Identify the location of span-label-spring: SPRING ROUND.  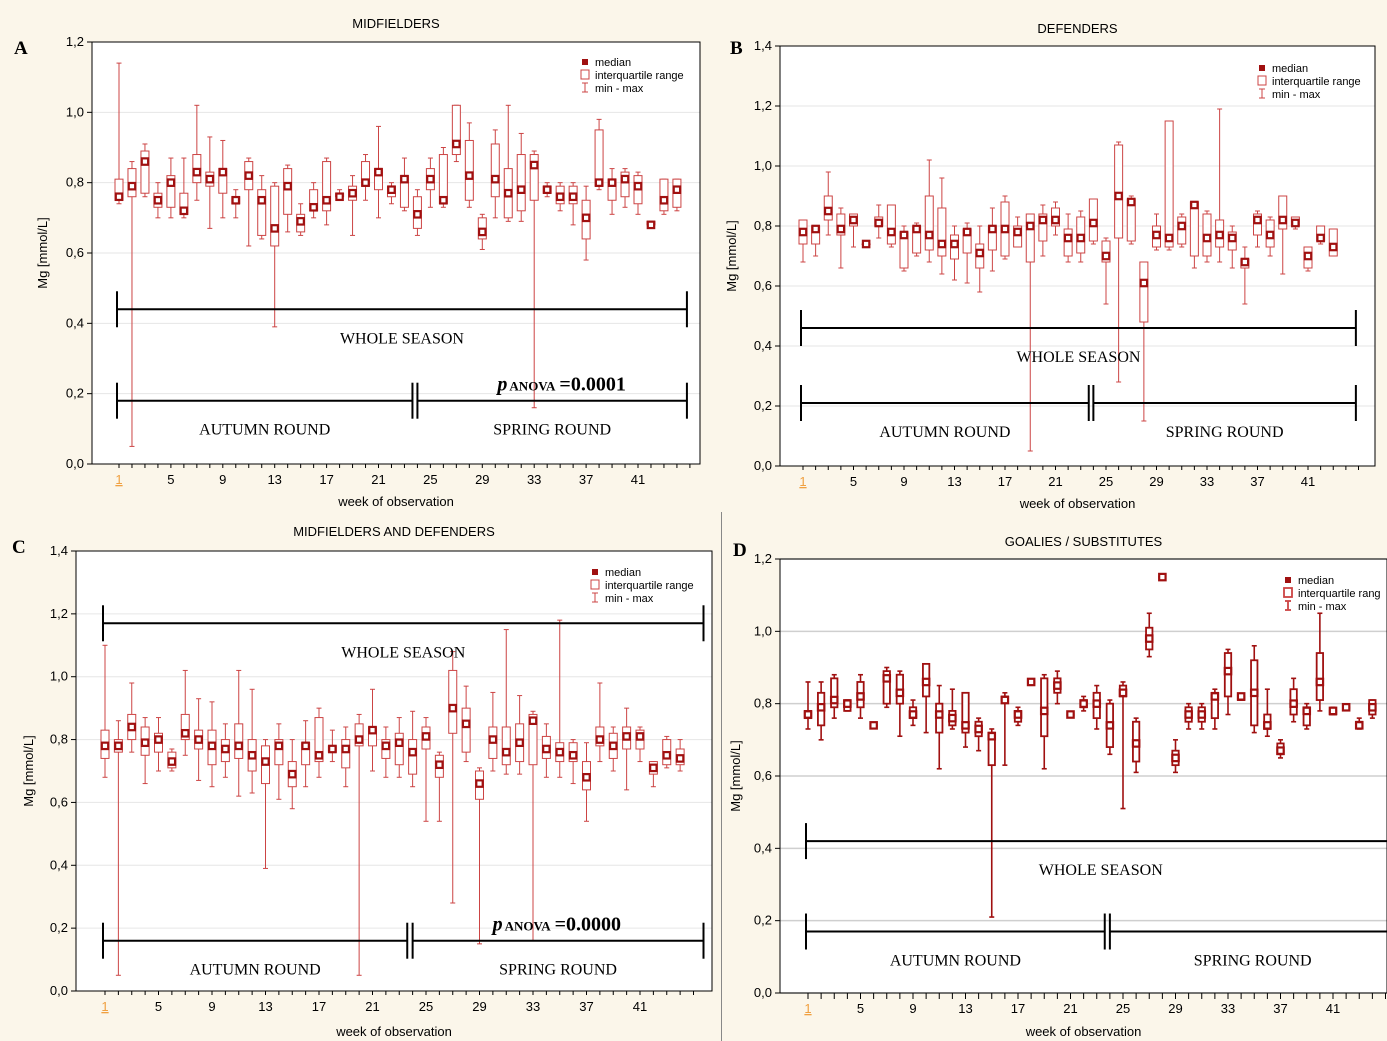
(558, 970).